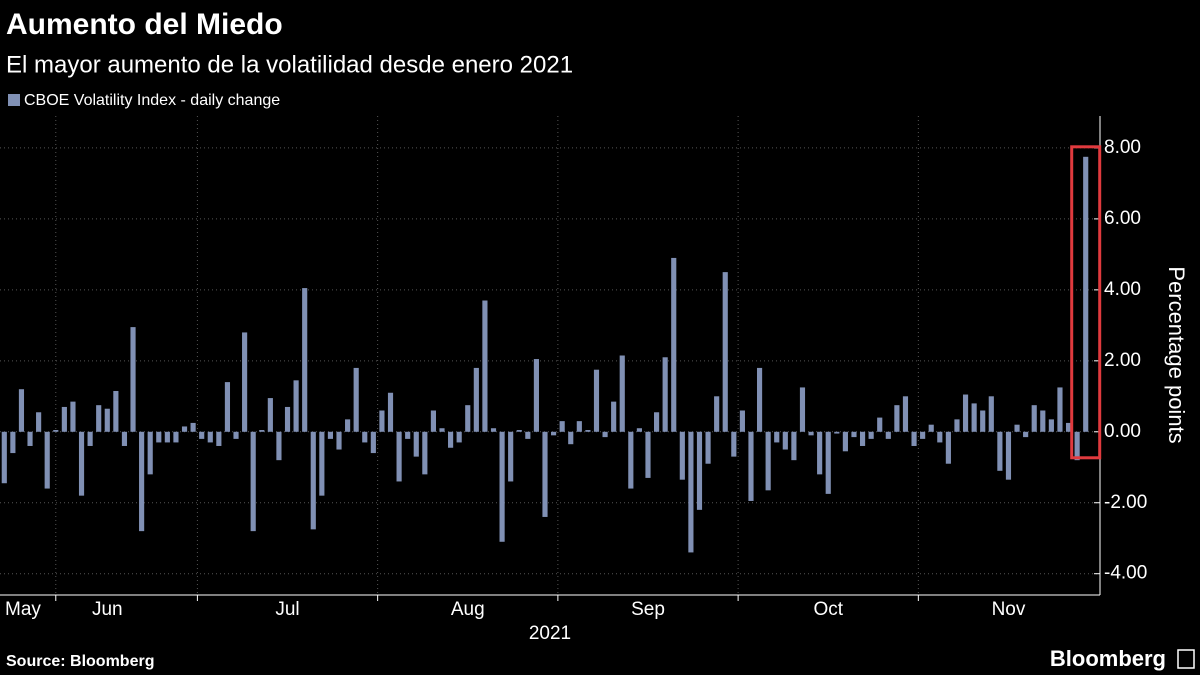 The width and height of the screenshot is (1200, 675). I want to click on y-tick-label: 6.00, so click(1122, 218).